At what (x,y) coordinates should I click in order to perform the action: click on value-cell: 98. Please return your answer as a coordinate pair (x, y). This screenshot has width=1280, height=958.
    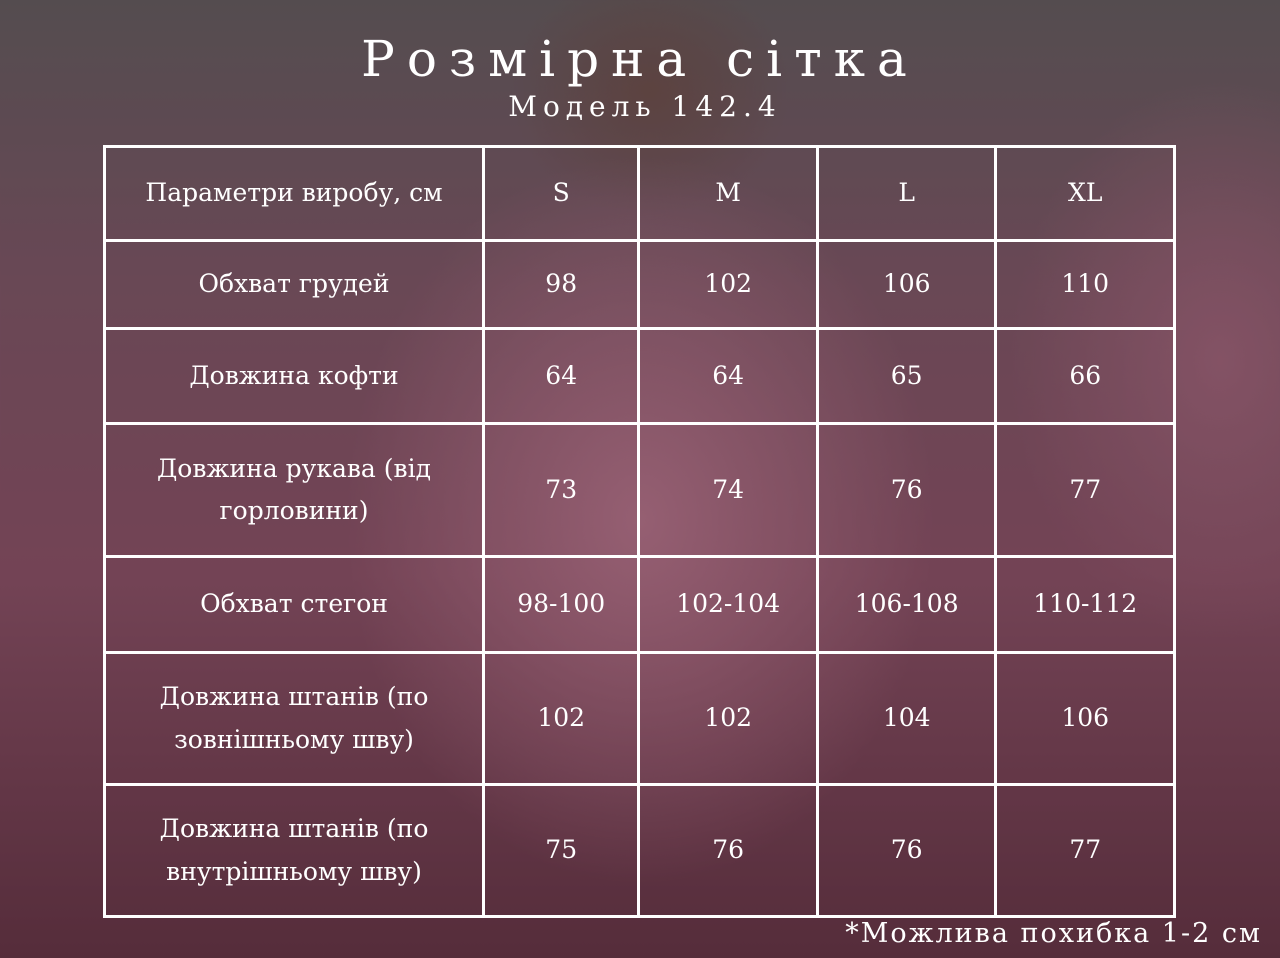
    Looking at the image, I should click on (561, 284).